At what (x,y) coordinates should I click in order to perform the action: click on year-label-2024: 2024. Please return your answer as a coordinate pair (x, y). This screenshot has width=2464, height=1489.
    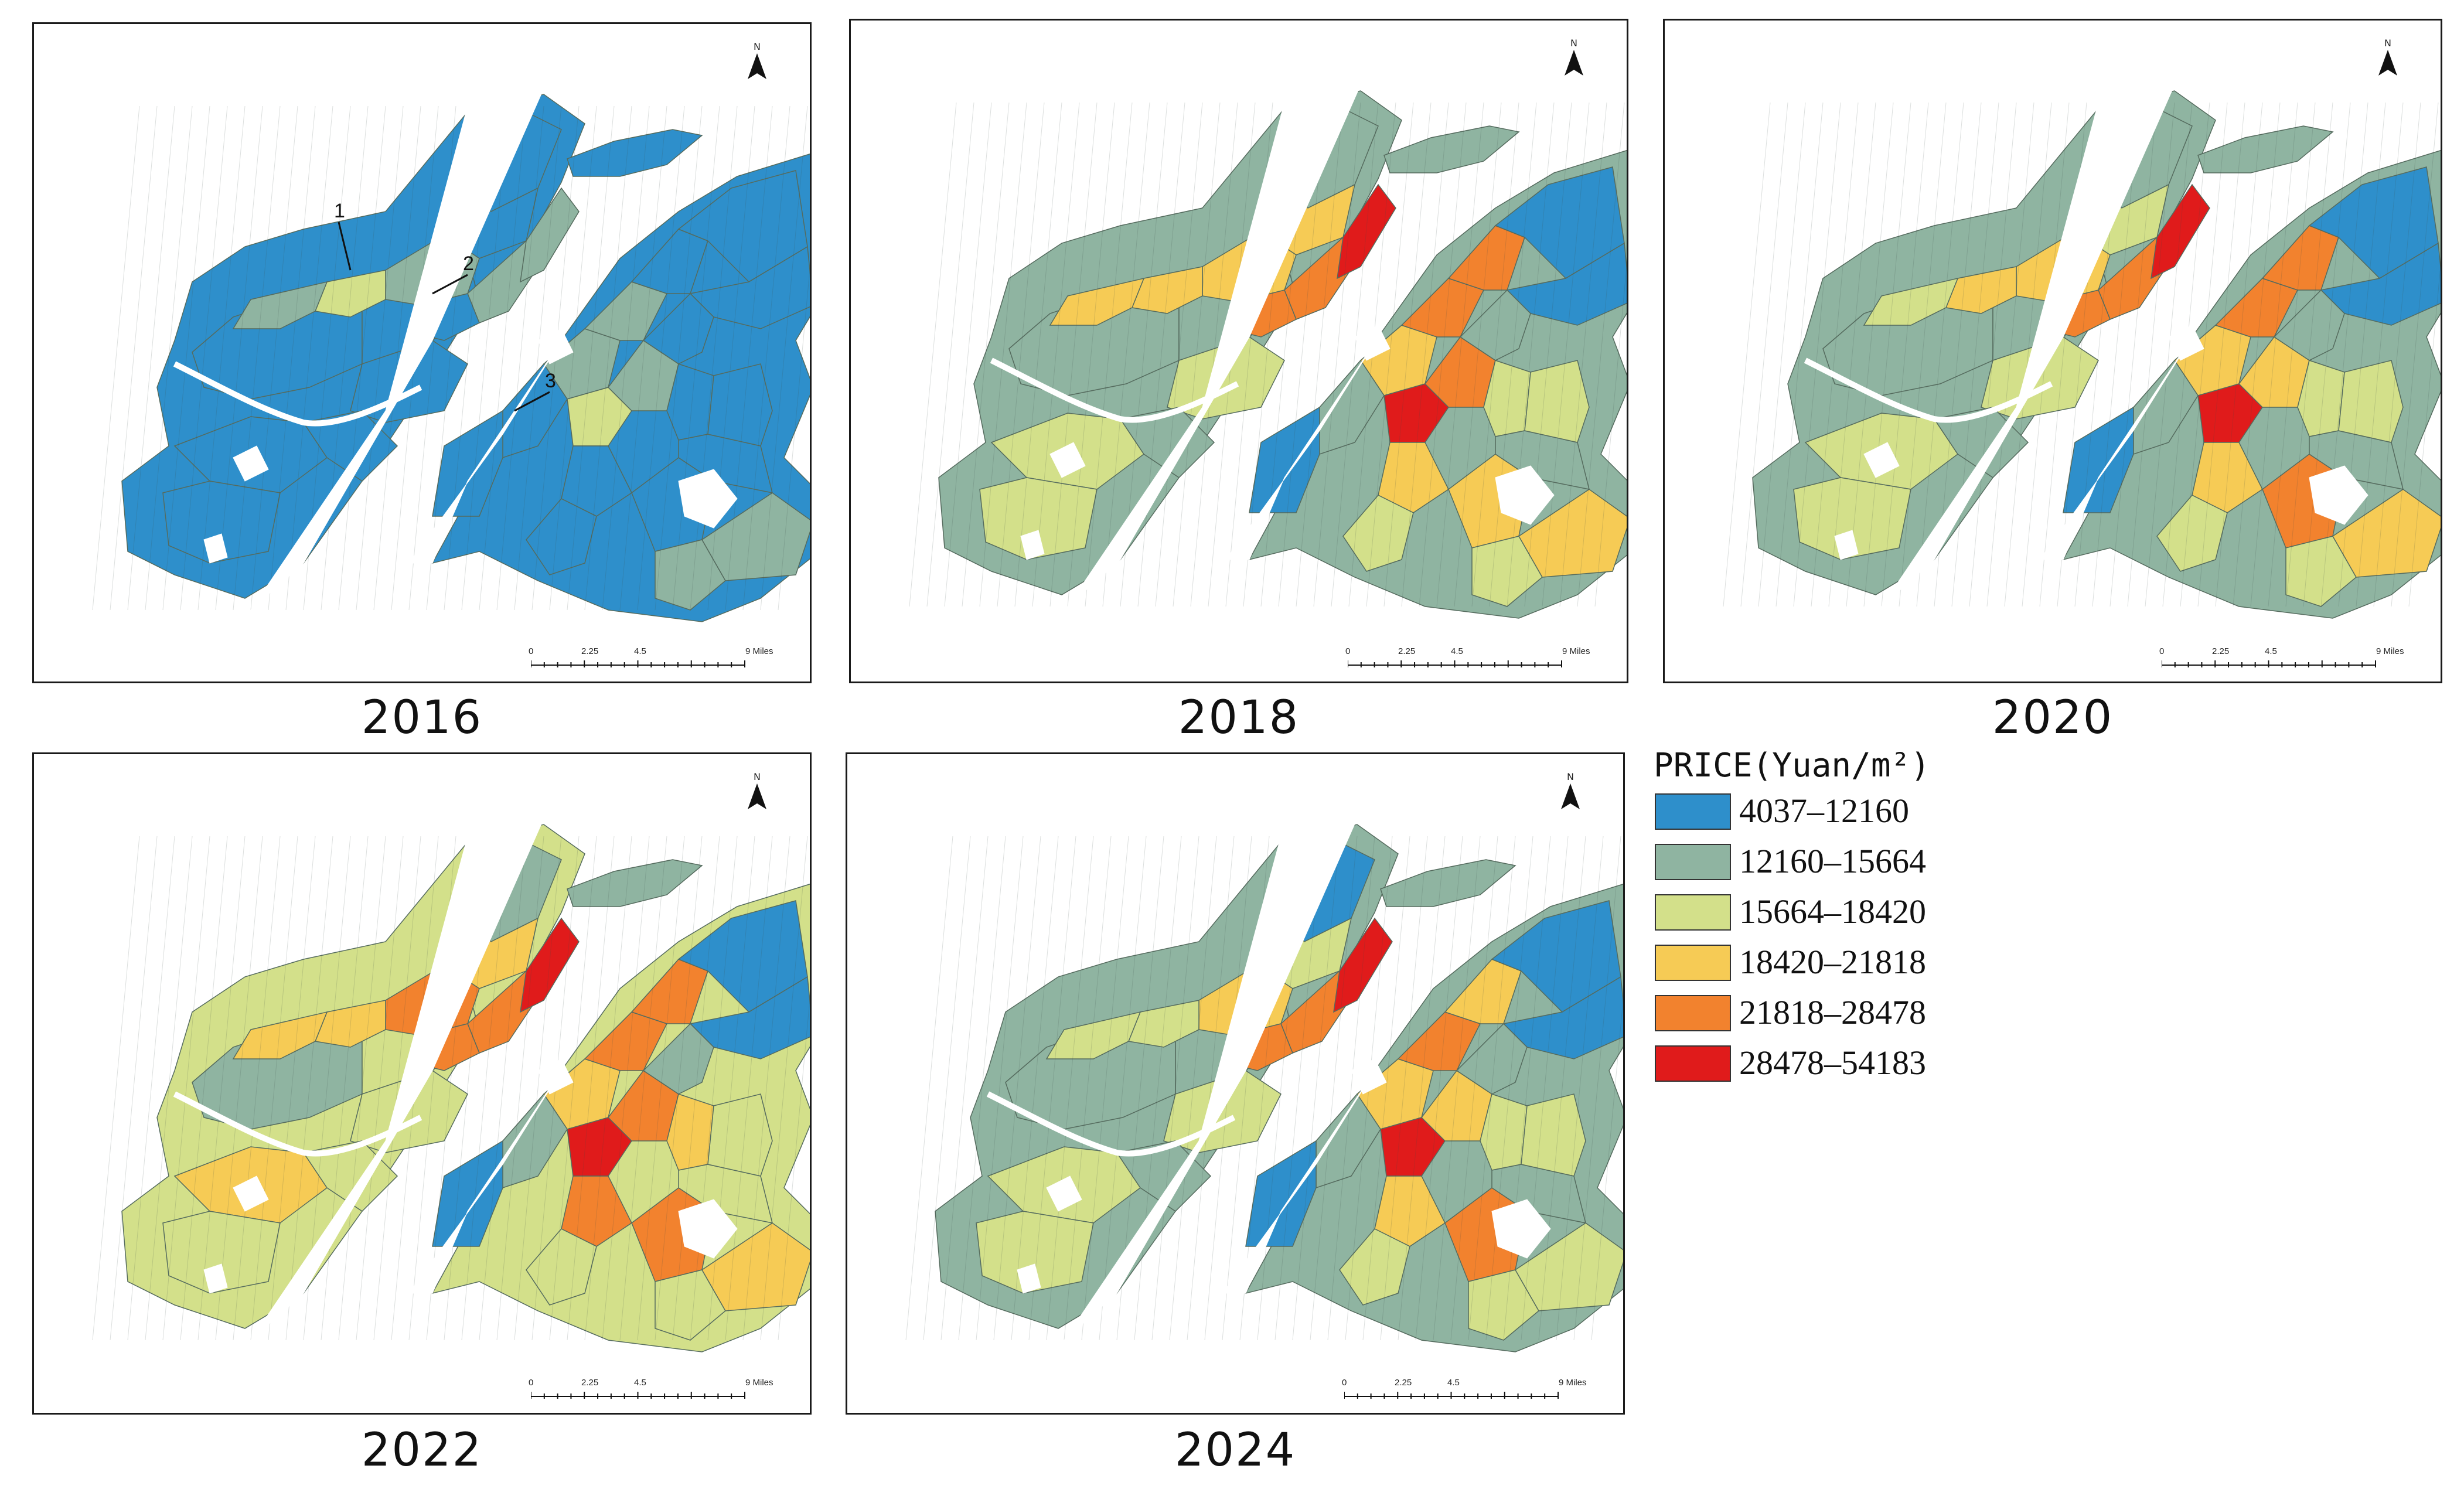
    Looking at the image, I should click on (1235, 1450).